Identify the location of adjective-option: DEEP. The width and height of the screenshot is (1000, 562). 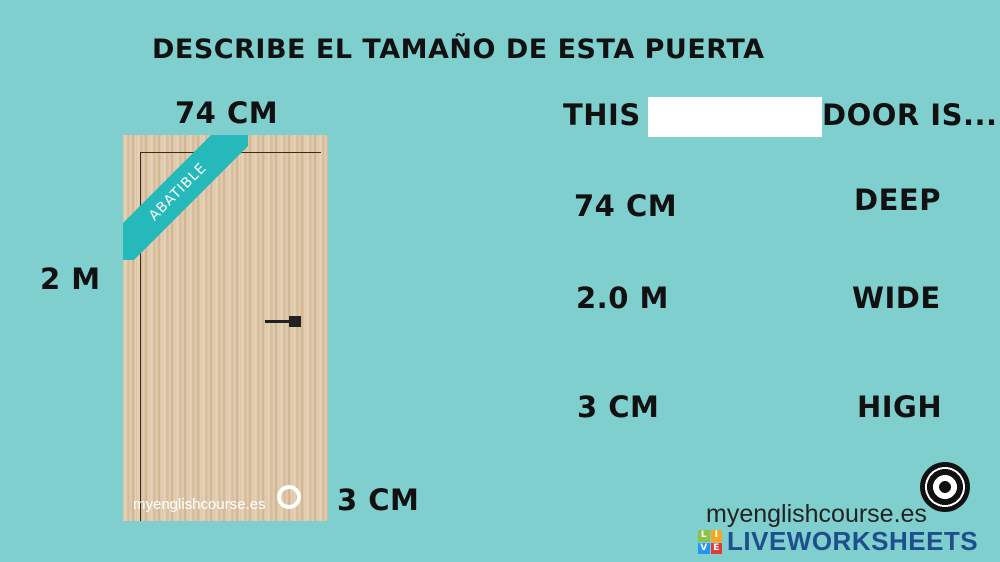
(897, 200).